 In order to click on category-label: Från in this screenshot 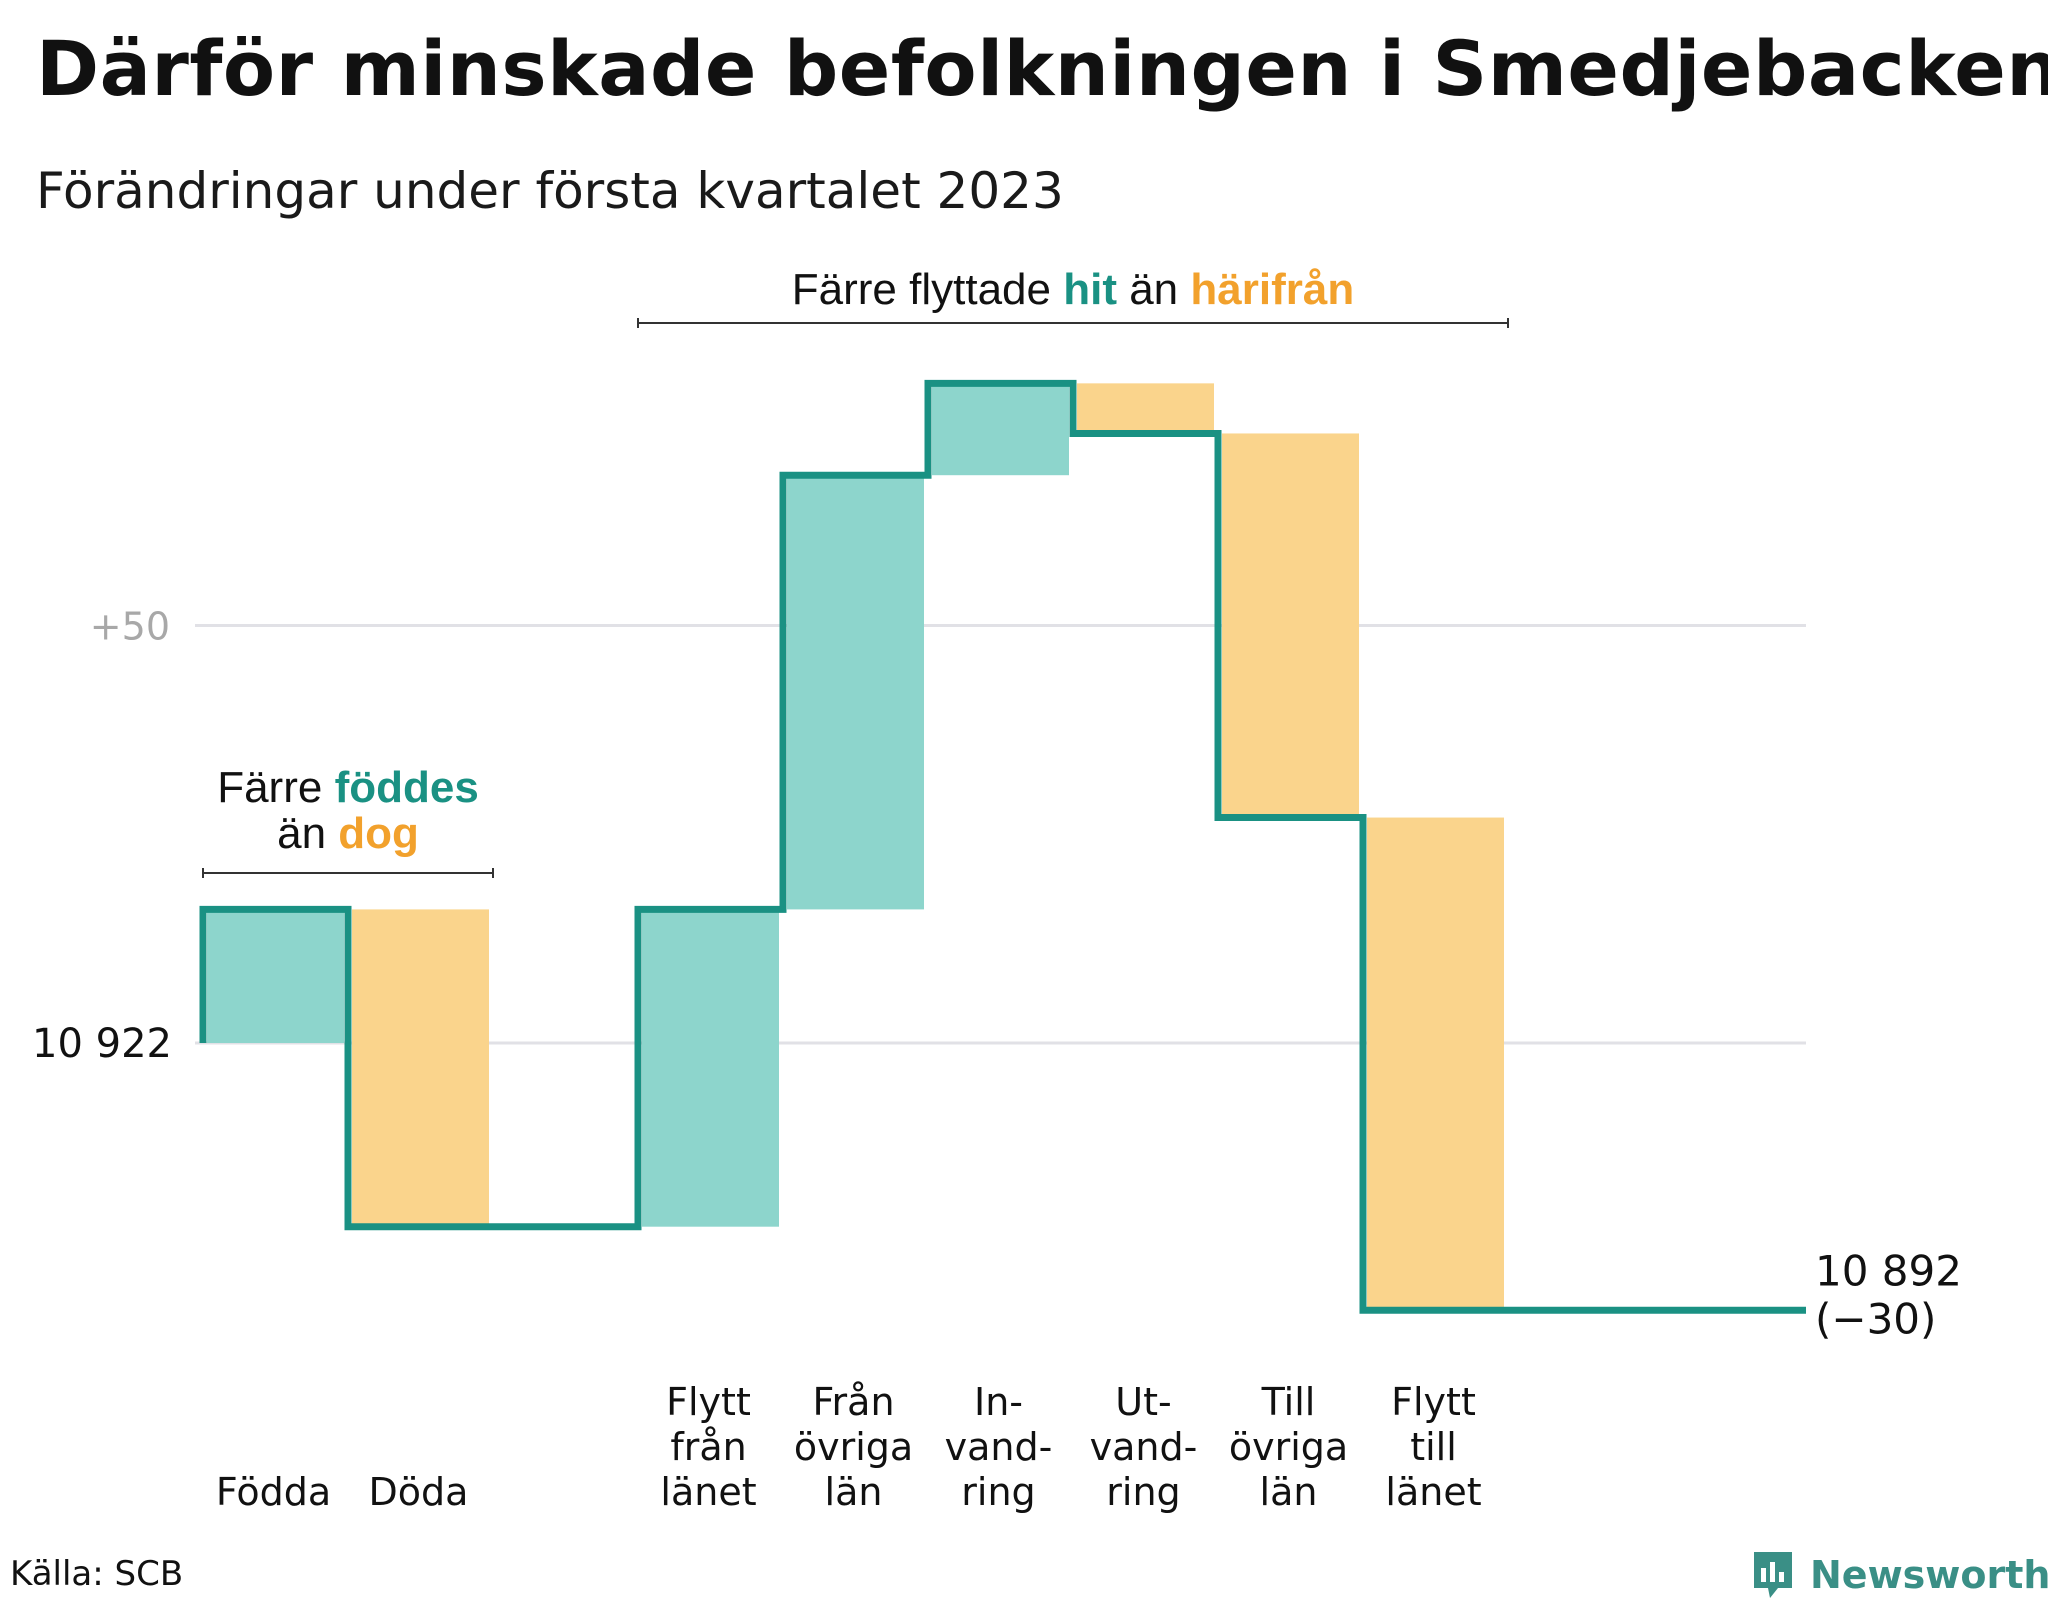, I will do `click(853, 1402)`.